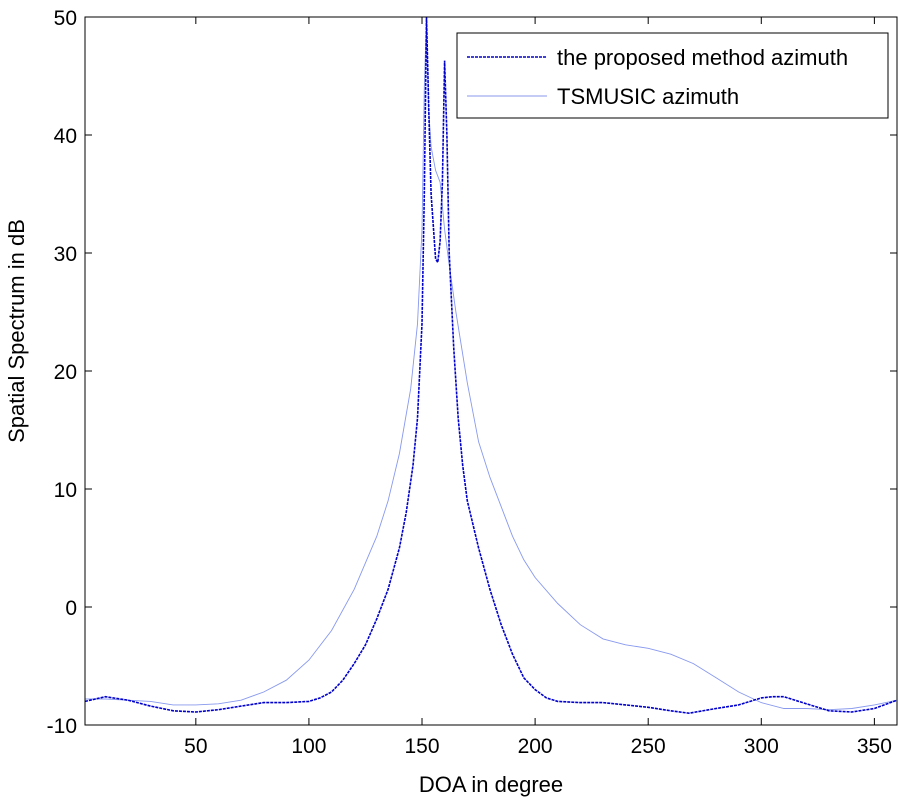 This screenshot has height=800, width=900. I want to click on x-tick-label: 200, so click(535, 746).